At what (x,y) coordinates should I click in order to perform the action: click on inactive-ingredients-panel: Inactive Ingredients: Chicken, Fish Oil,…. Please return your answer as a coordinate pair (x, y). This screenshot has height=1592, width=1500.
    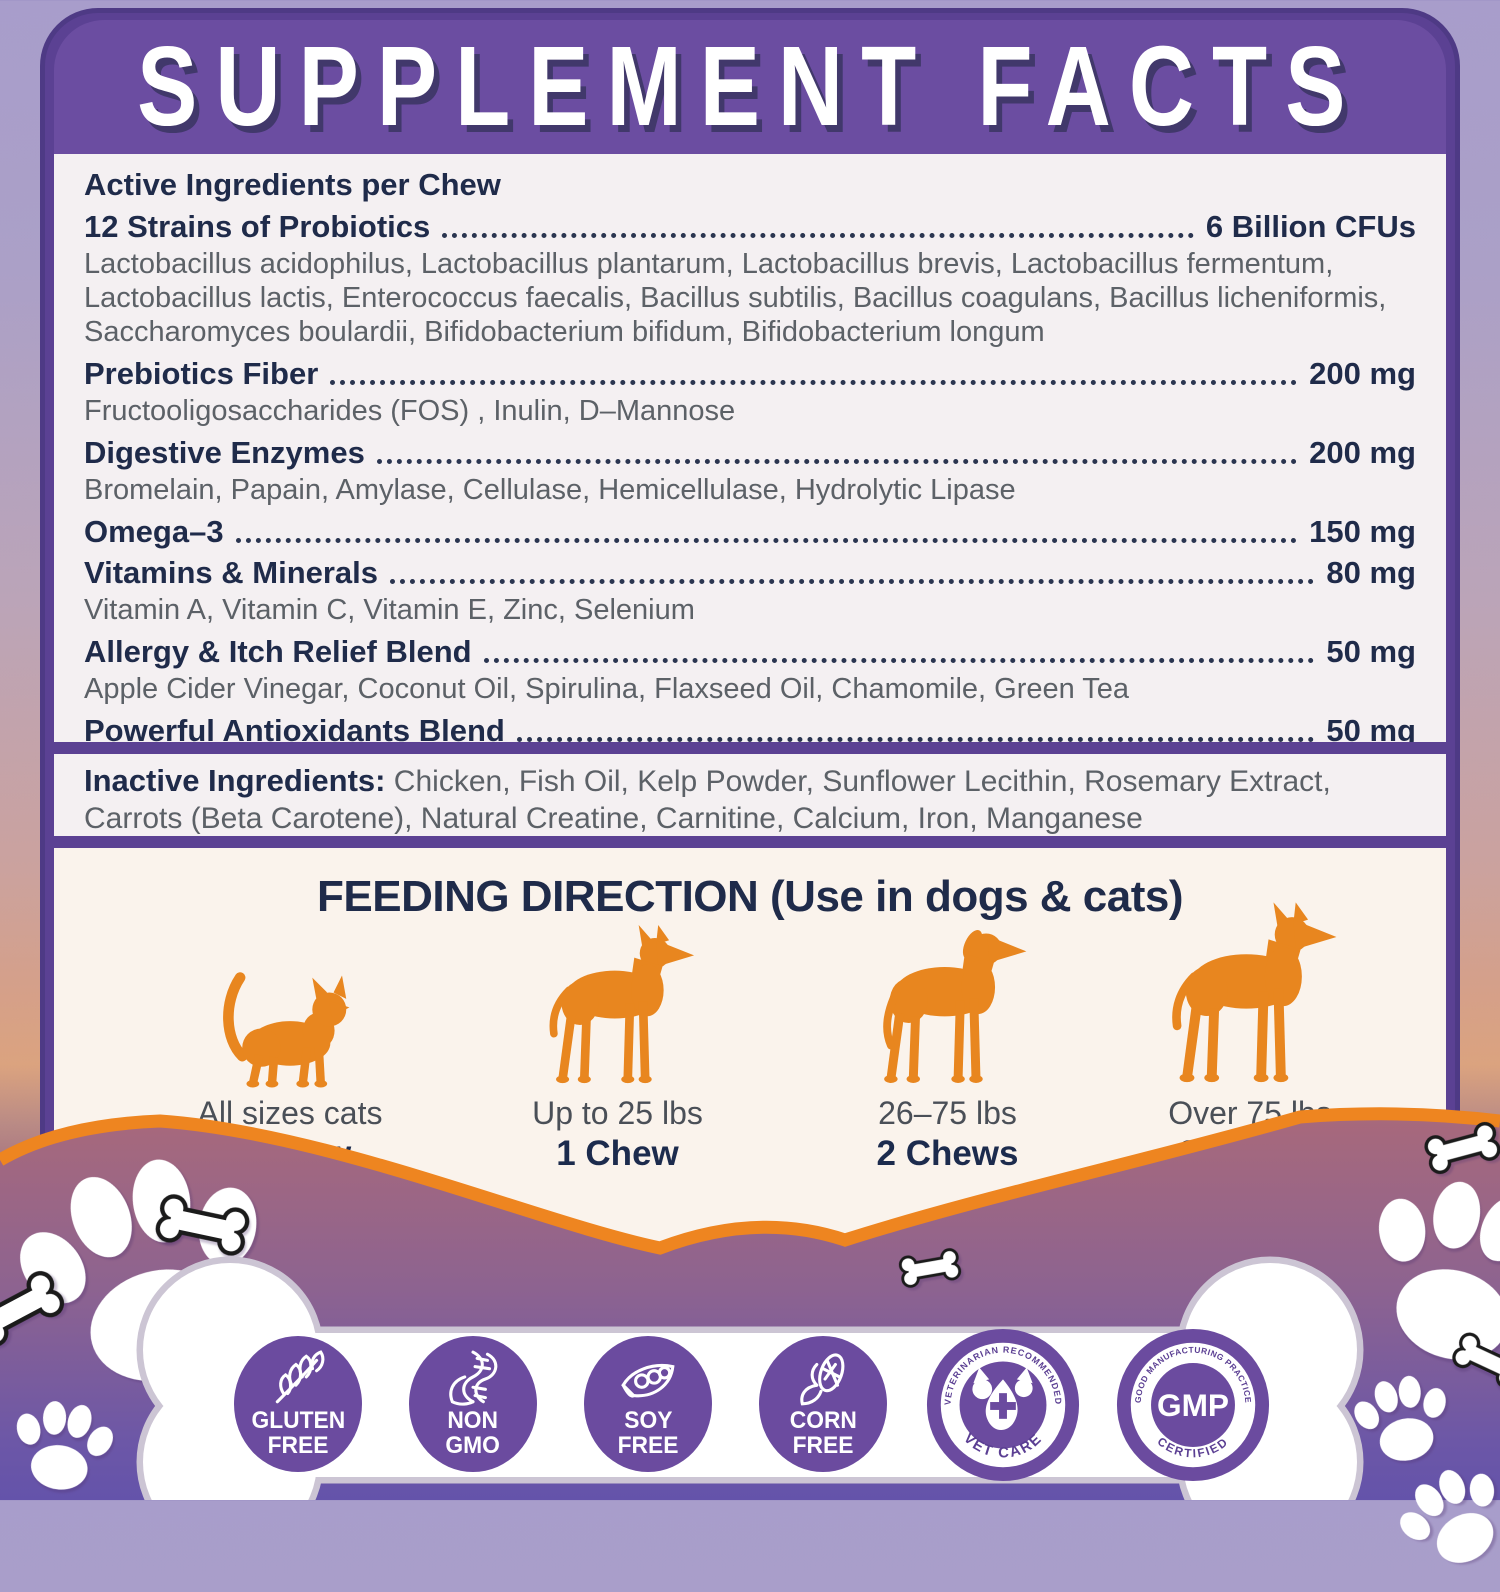
    Looking at the image, I should click on (750, 795).